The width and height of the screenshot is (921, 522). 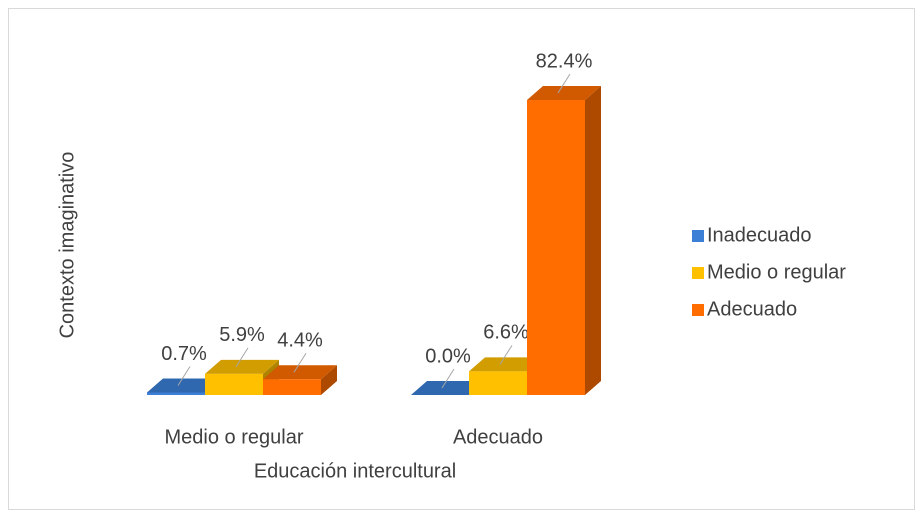 What do you see at coordinates (355, 471) in the screenshot?
I see `x-axis-title: Educación intercultural` at bounding box center [355, 471].